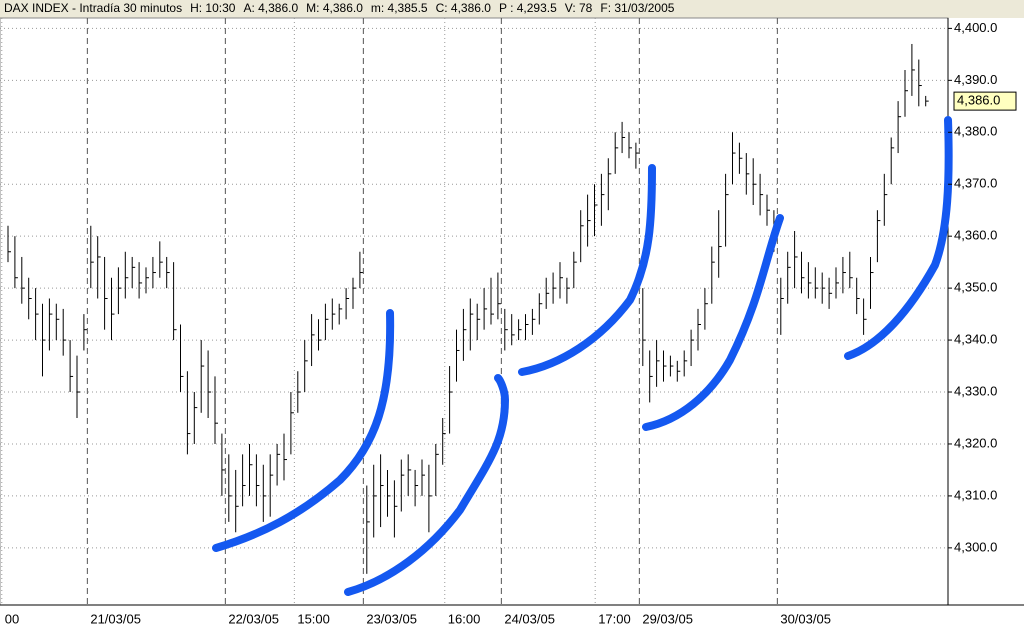 The height and width of the screenshot is (636, 1024). I want to click on x-tick-label: 21/03/05, so click(115, 618).